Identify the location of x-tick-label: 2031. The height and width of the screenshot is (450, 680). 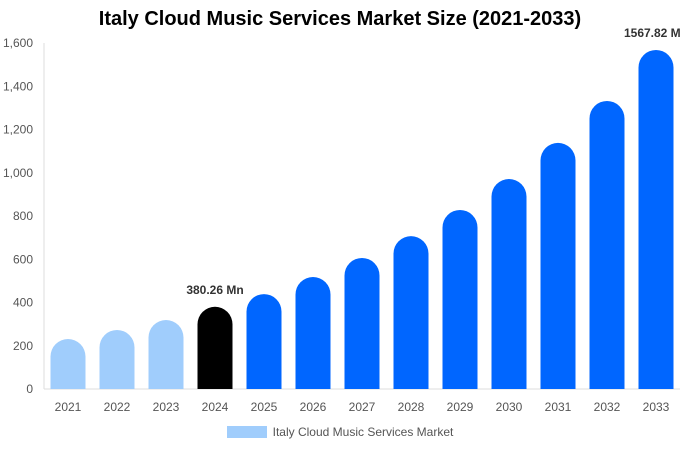
(558, 407).